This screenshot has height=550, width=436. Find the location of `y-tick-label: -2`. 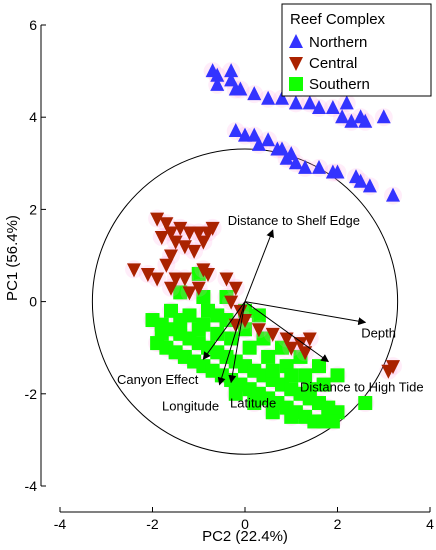

y-tick-label: -2 is located at coordinates (31, 394).